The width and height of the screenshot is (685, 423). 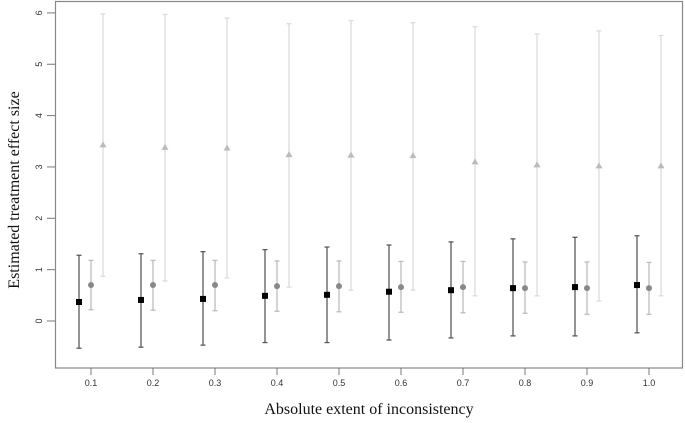 What do you see at coordinates (368, 409) in the screenshot?
I see `x-axis-title: Absolute extent of inconsistency` at bounding box center [368, 409].